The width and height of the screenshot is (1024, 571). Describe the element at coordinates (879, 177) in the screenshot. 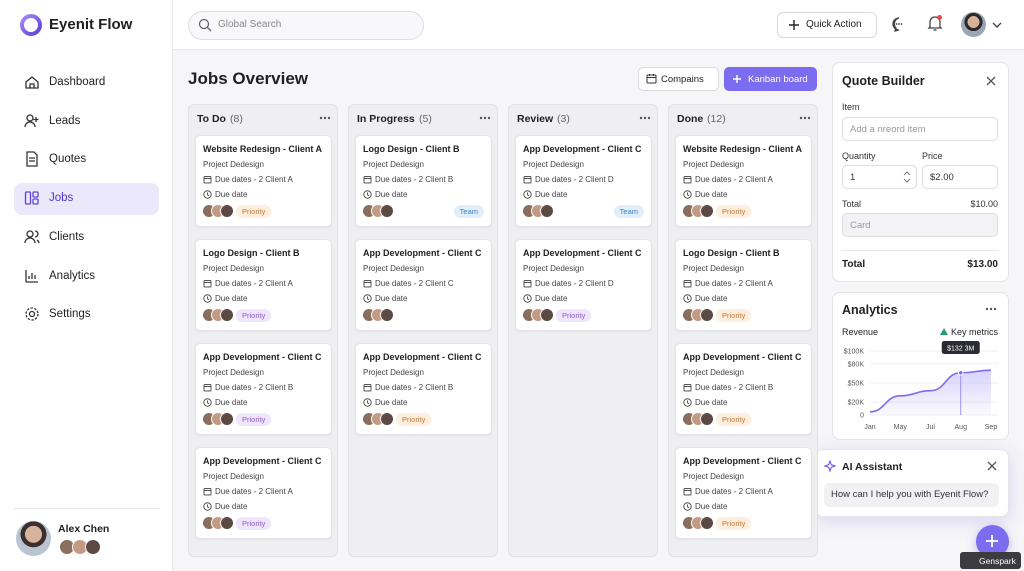

I see `quantity-input: 1` at that location.